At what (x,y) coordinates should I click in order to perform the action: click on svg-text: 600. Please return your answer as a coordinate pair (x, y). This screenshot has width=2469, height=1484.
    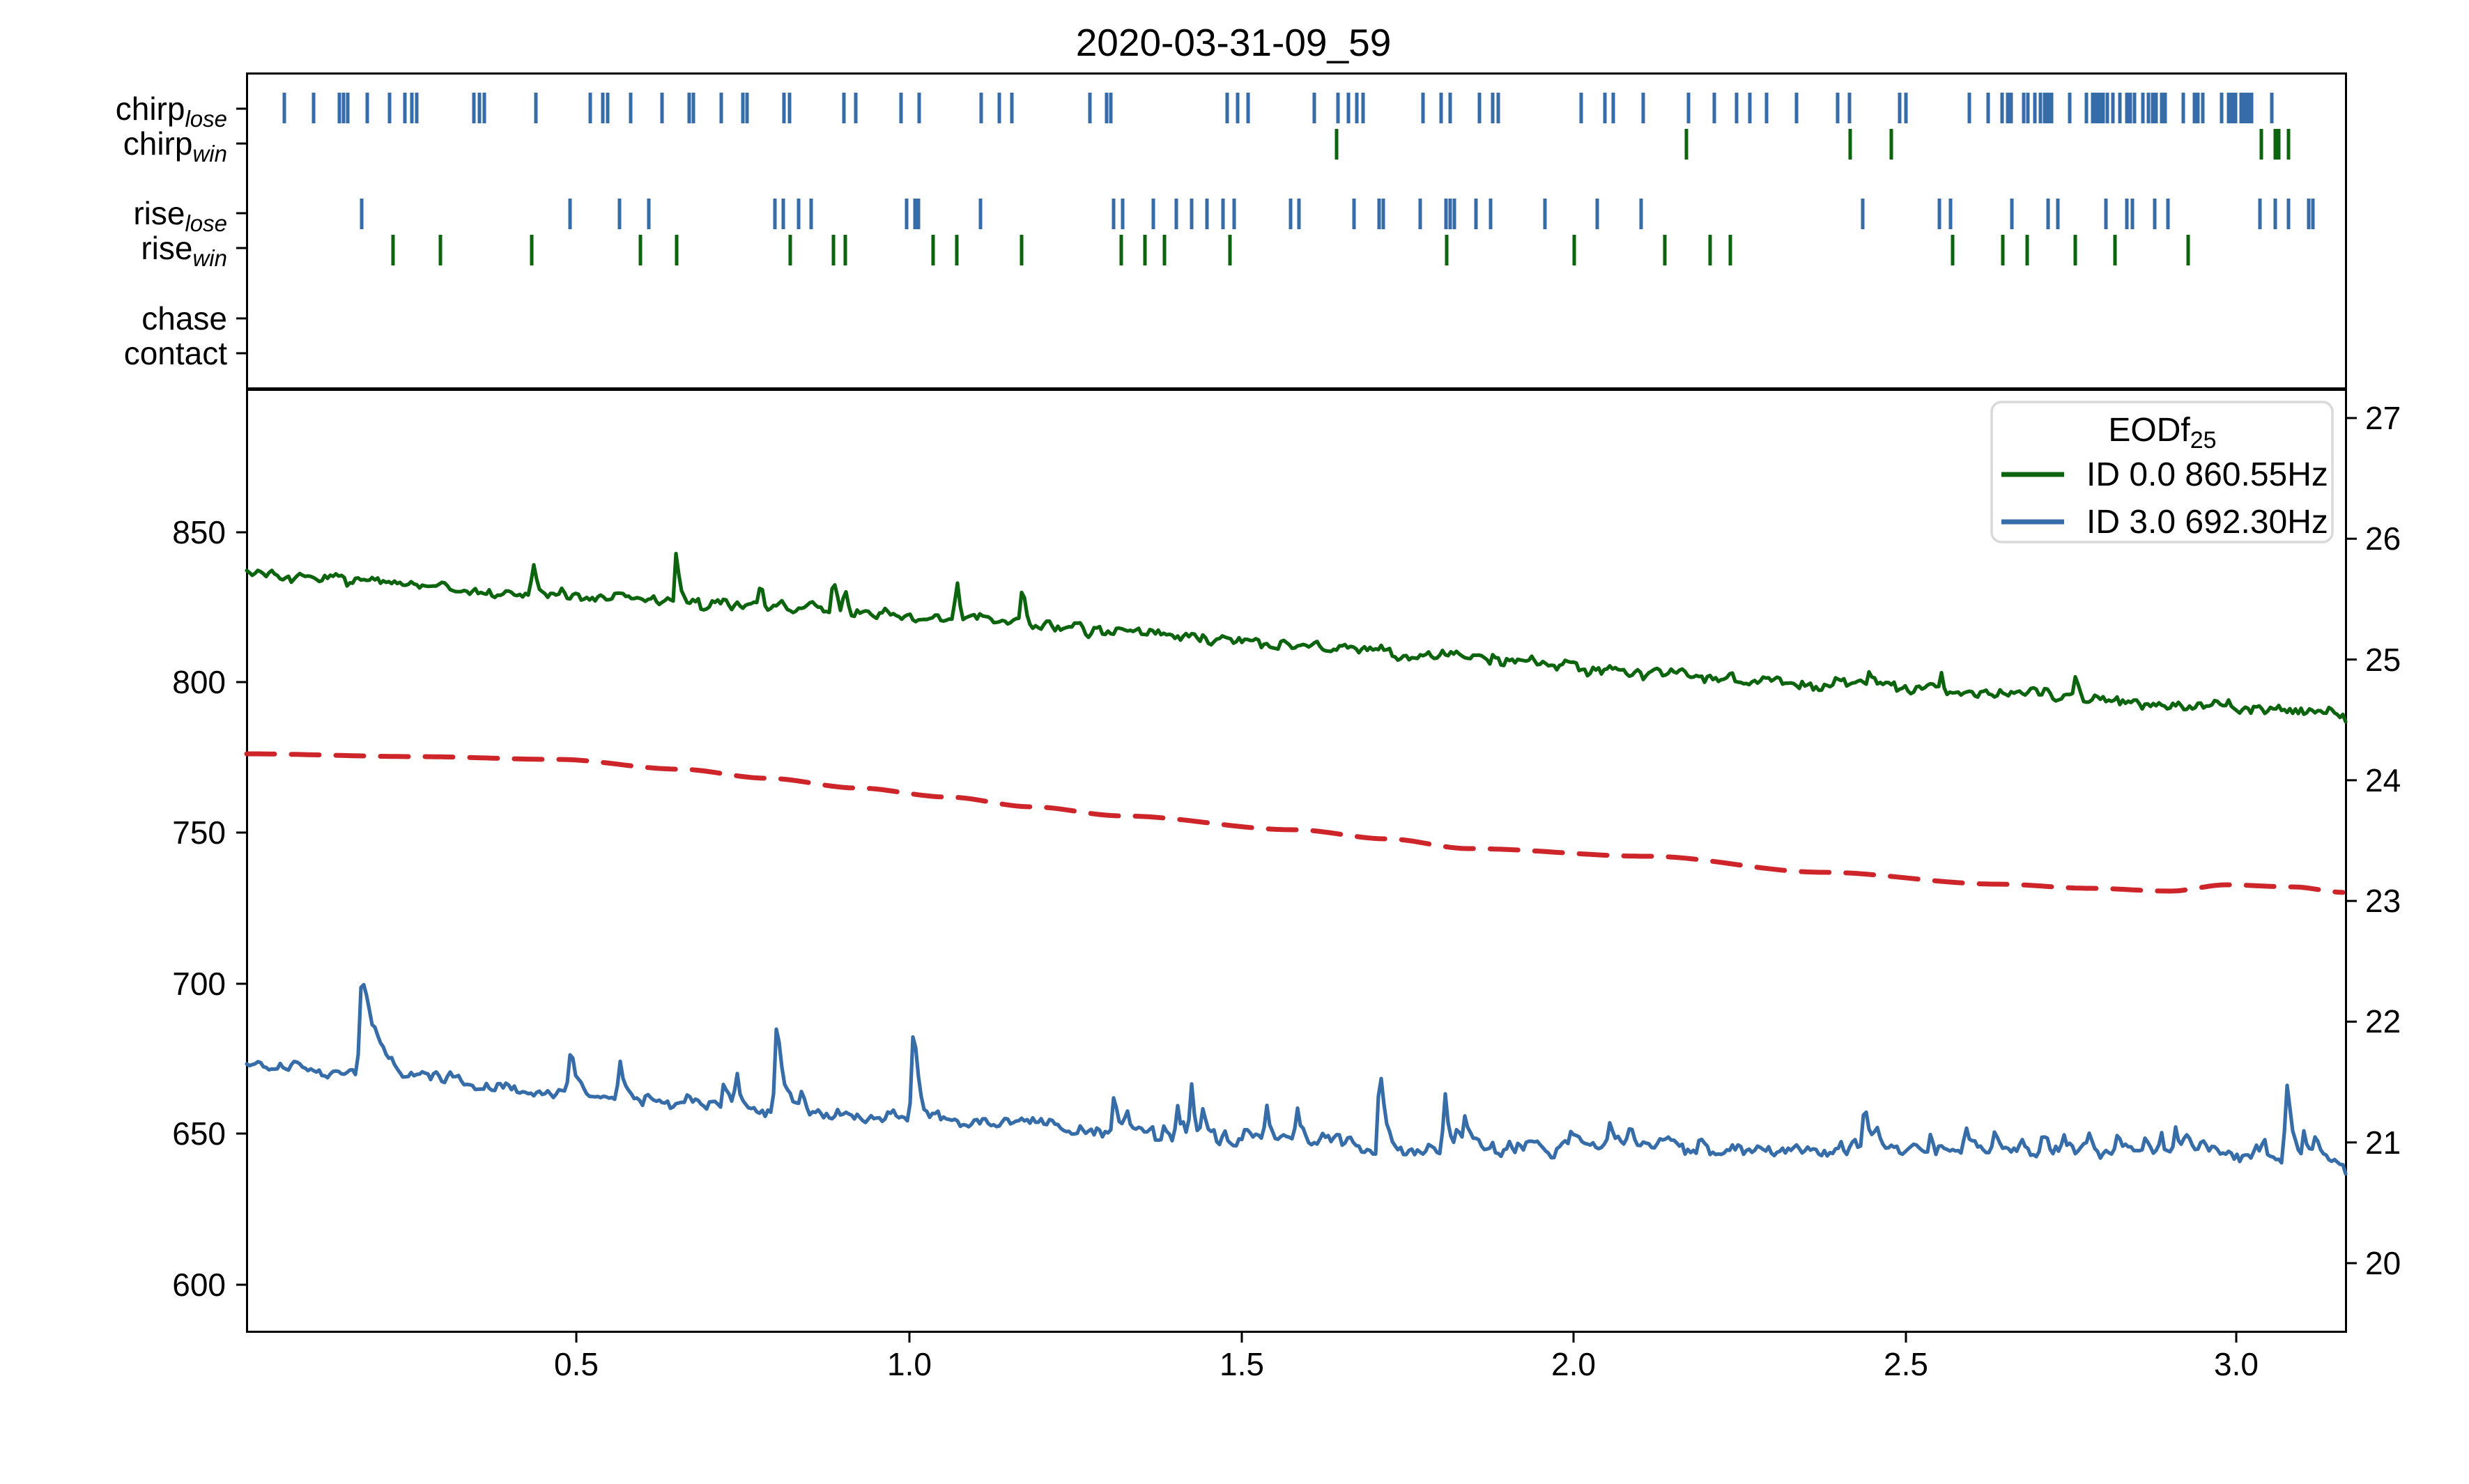
    Looking at the image, I should click on (199, 1285).